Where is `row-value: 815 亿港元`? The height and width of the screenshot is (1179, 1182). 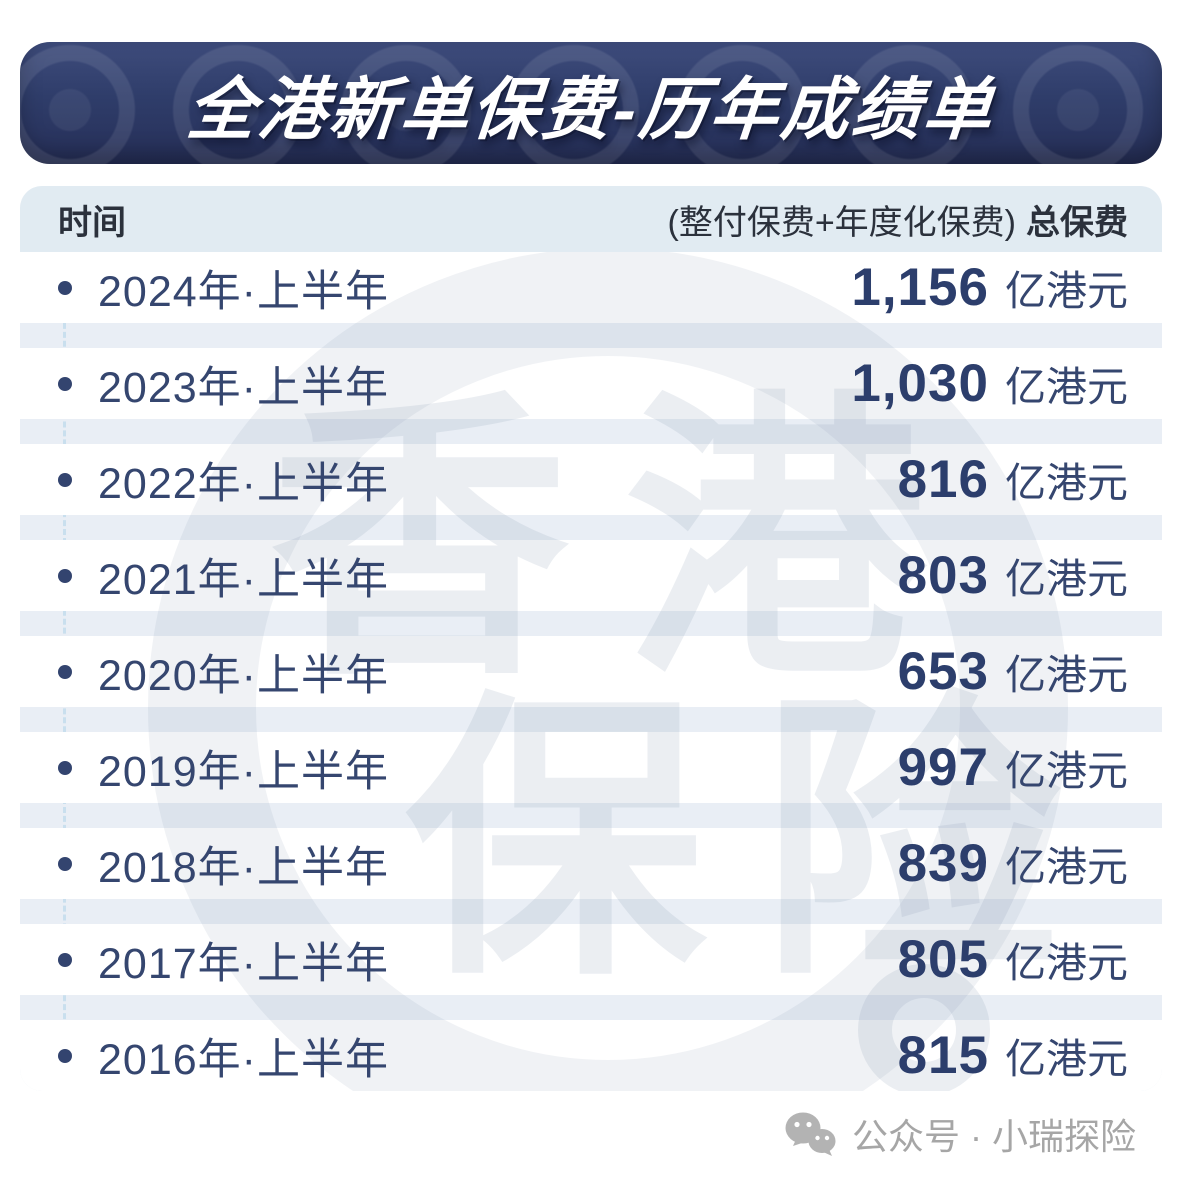 row-value: 815 亿港元 is located at coordinates (1013, 1055).